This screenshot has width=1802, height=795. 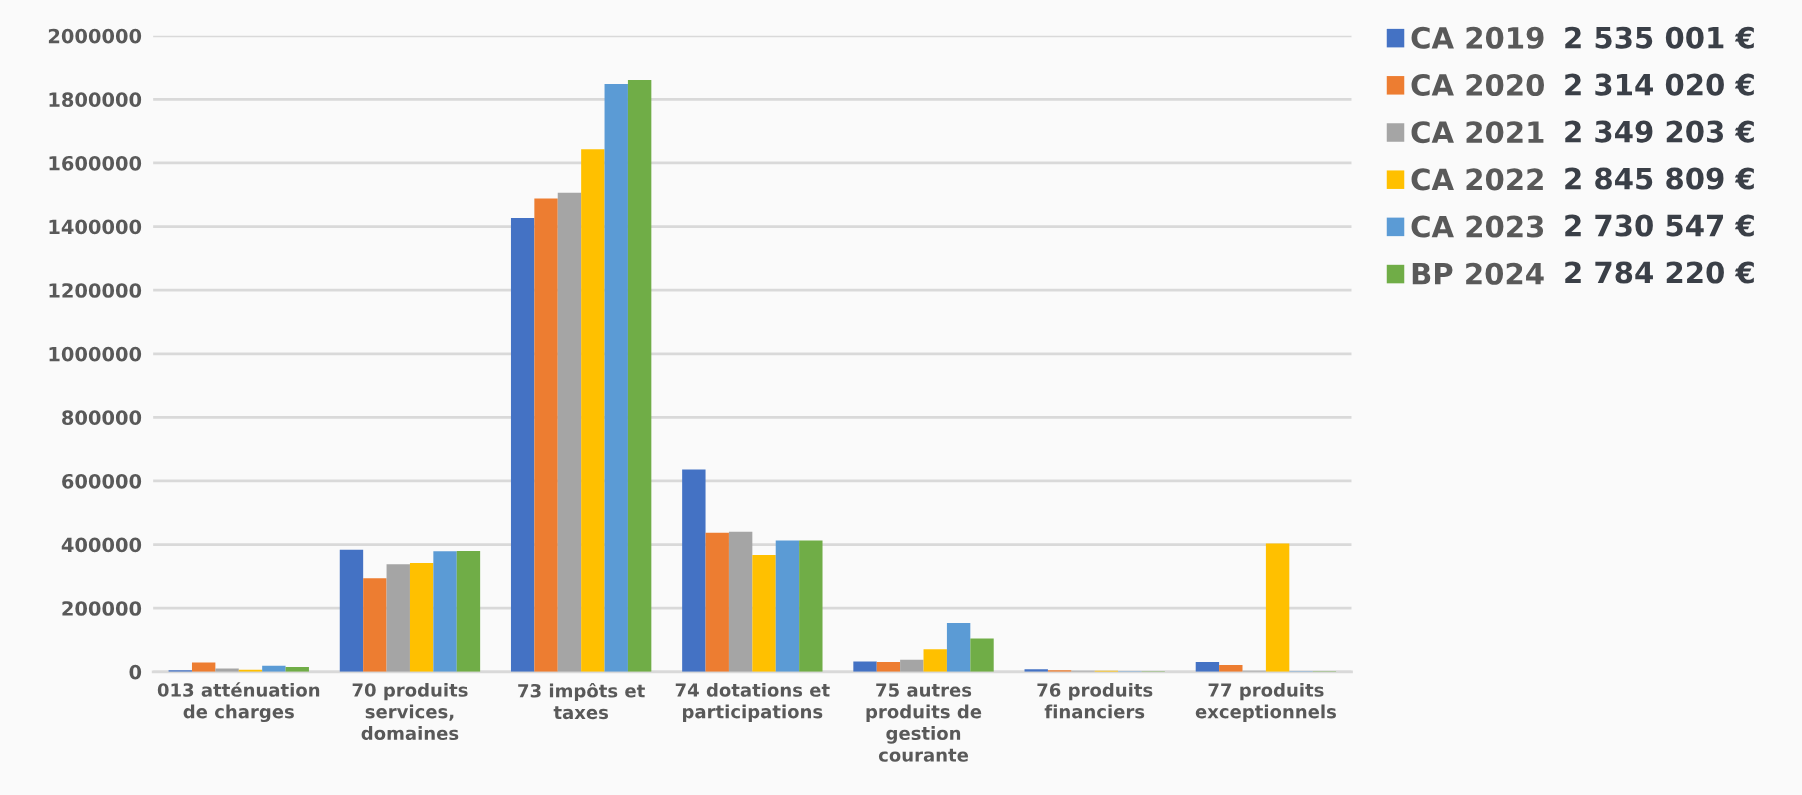 What do you see at coordinates (1659, 178) in the screenshot?
I see `text: 2 845 809 €` at bounding box center [1659, 178].